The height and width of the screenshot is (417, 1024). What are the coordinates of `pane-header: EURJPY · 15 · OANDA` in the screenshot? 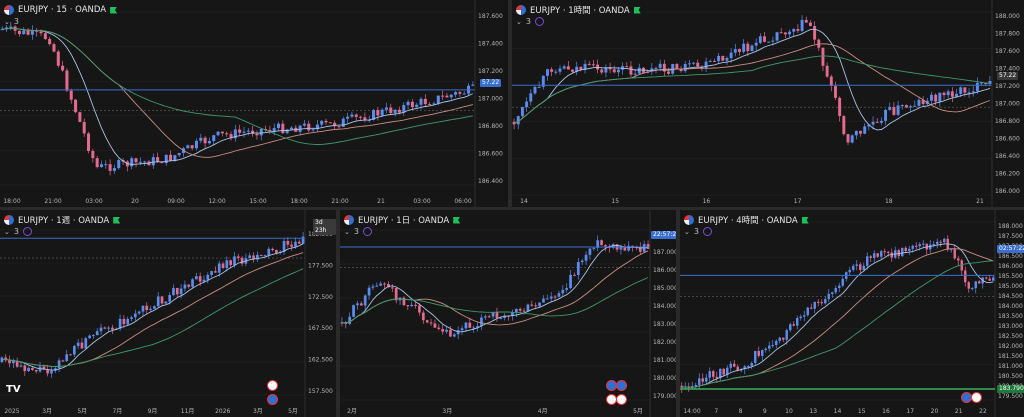 It's located at (61, 10).